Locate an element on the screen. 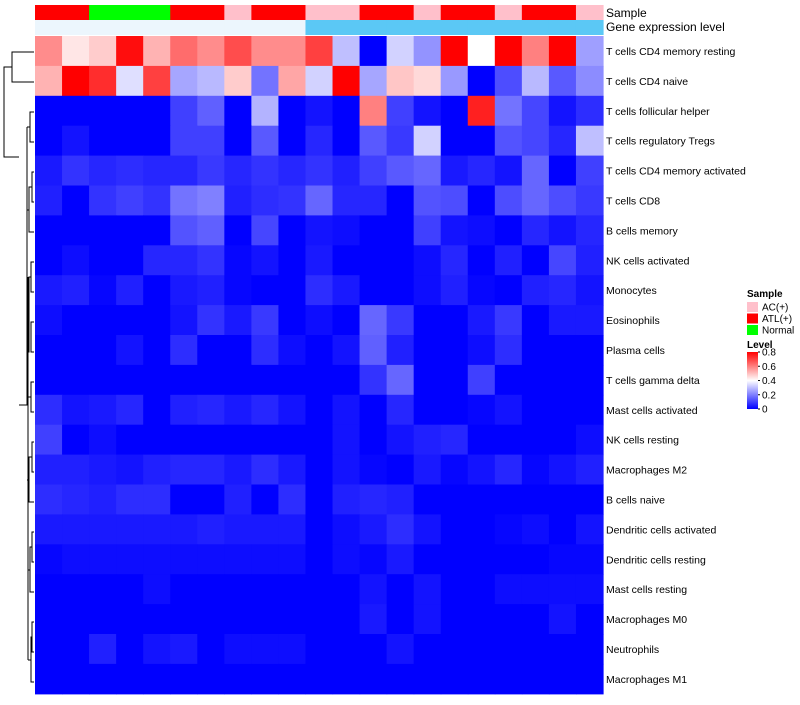 This screenshot has height=705, width=800. sample-legend-label: AC(+) is located at coordinates (775, 308).